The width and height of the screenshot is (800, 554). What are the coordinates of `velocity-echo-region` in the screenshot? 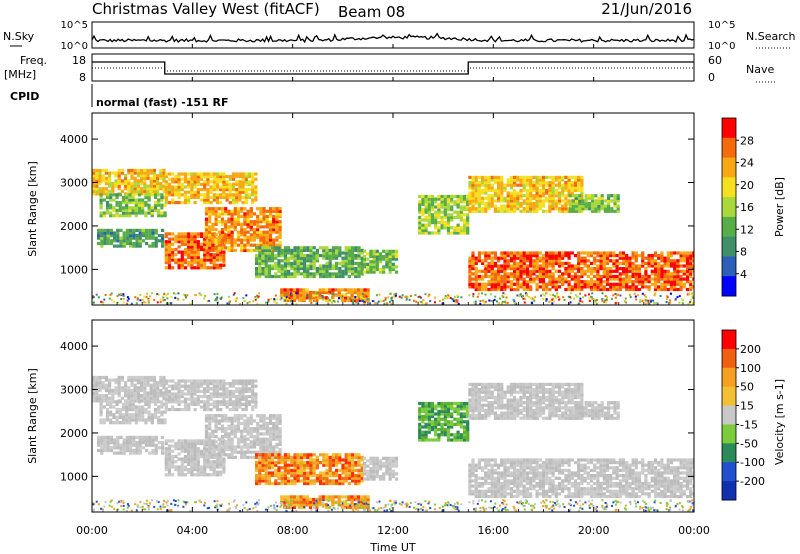 It's located at (581, 478).